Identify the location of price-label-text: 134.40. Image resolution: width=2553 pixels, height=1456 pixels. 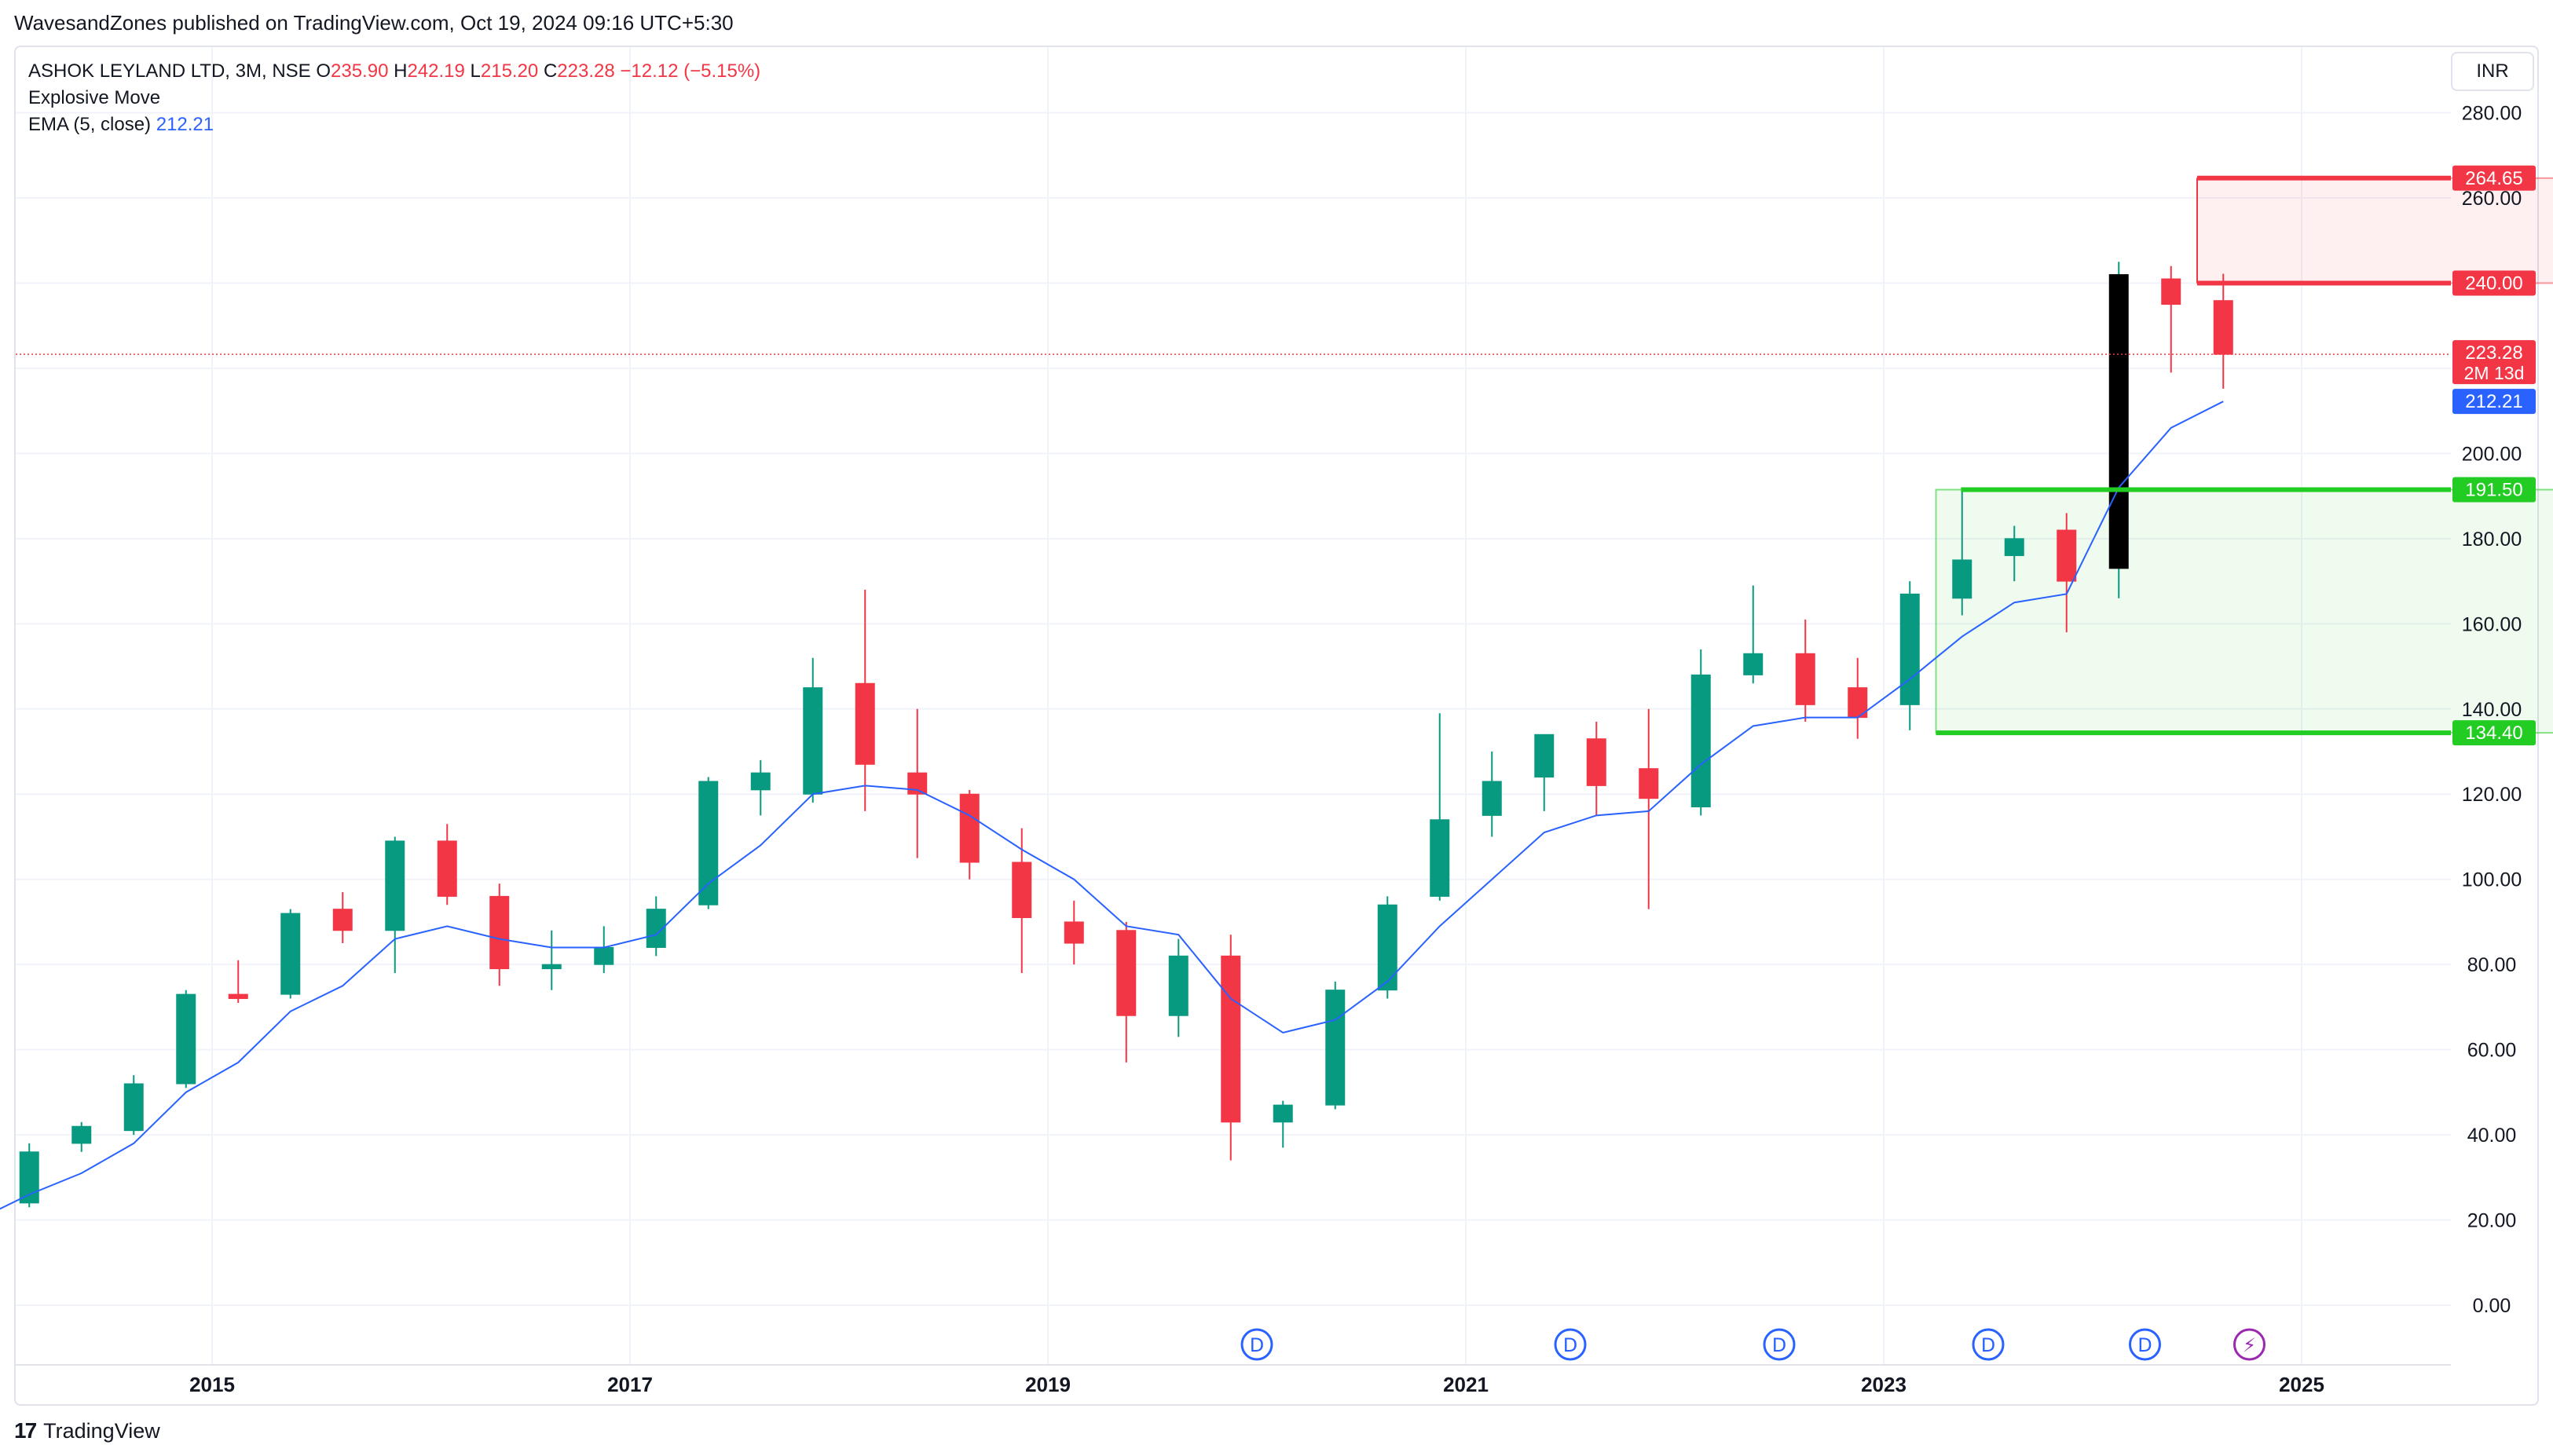
(2493, 733).